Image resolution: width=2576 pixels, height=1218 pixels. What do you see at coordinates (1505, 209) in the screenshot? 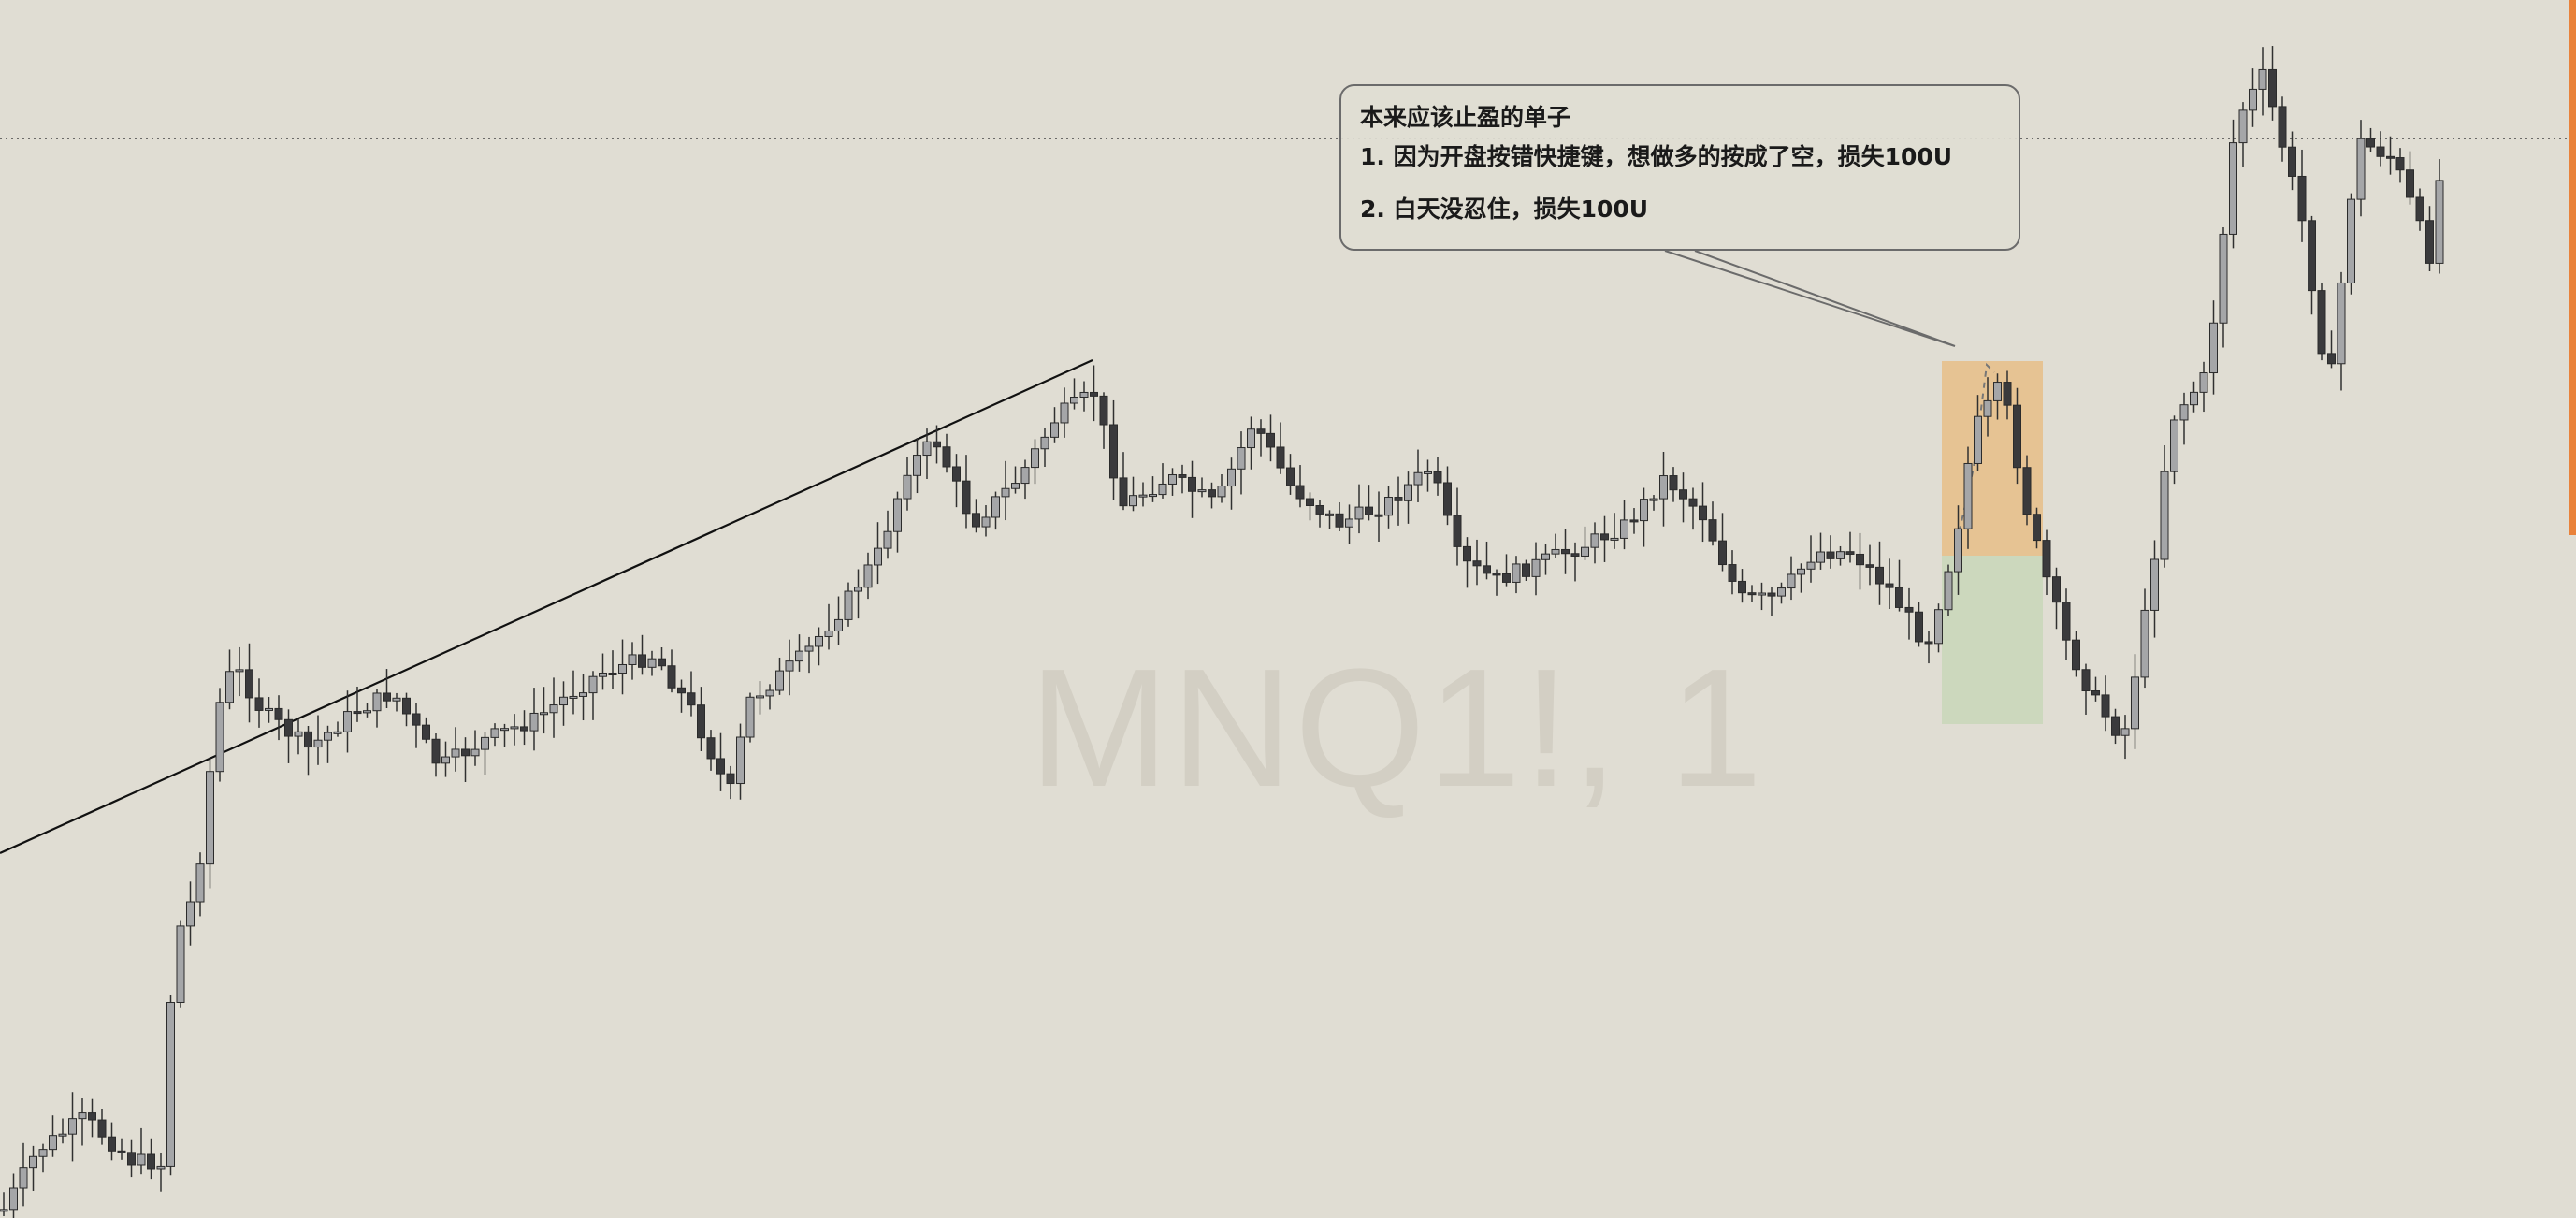
I see `note-line-2: 2. 白天没忍住，损失100U` at bounding box center [1505, 209].